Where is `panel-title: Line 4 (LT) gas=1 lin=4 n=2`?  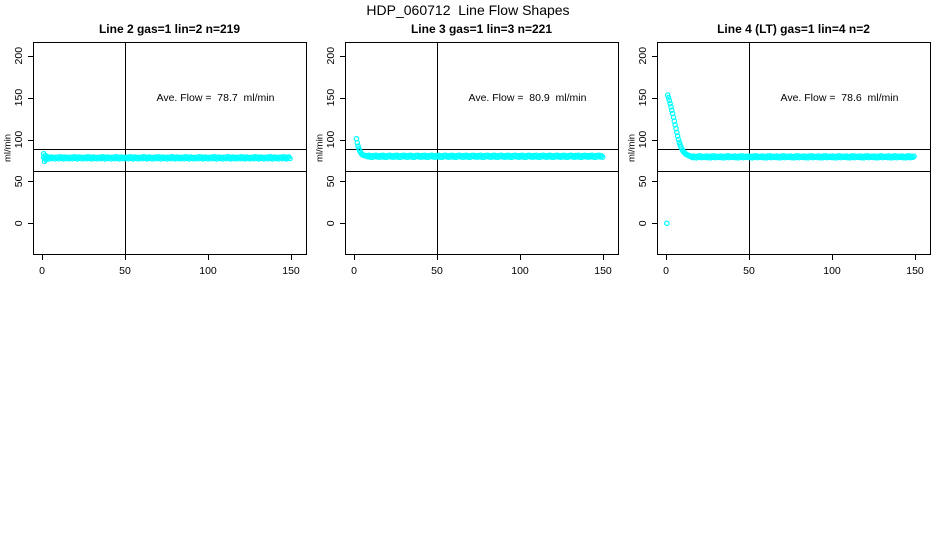 panel-title: Line 4 (LT) gas=1 lin=4 n=2 is located at coordinates (793, 29).